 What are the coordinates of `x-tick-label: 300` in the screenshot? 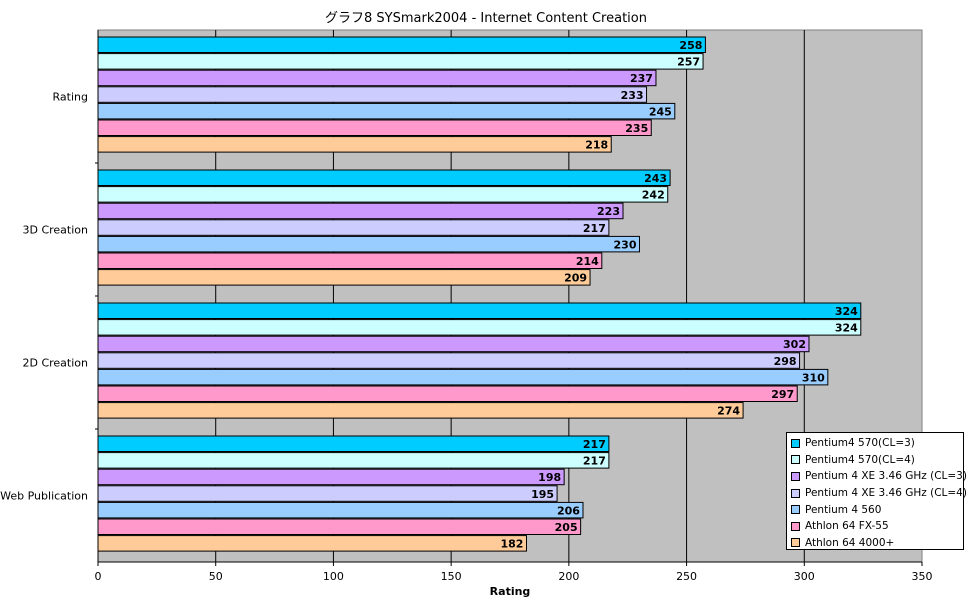 It's located at (804, 576).